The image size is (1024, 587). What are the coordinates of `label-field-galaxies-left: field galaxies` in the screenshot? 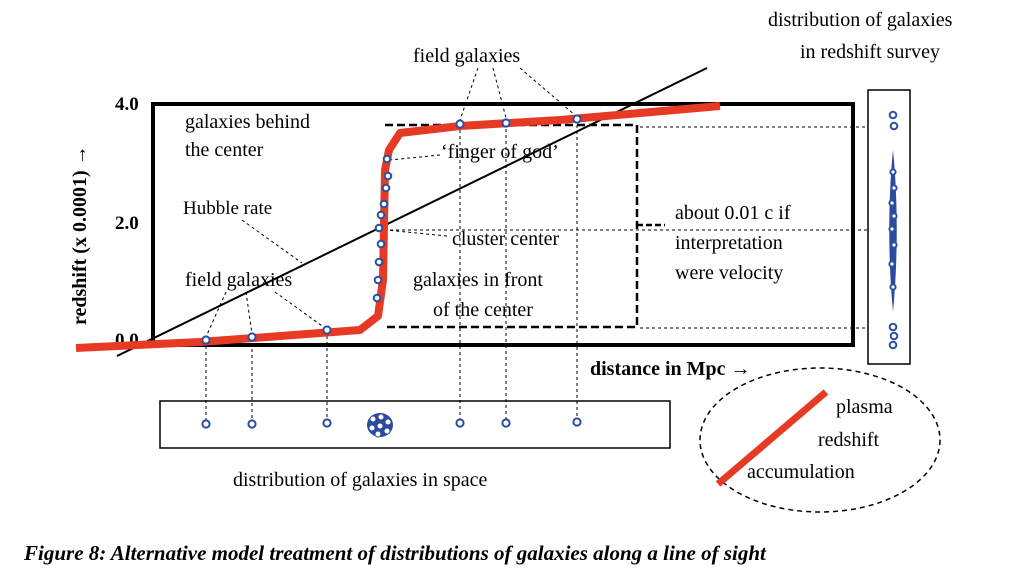 It's located at (238, 280).